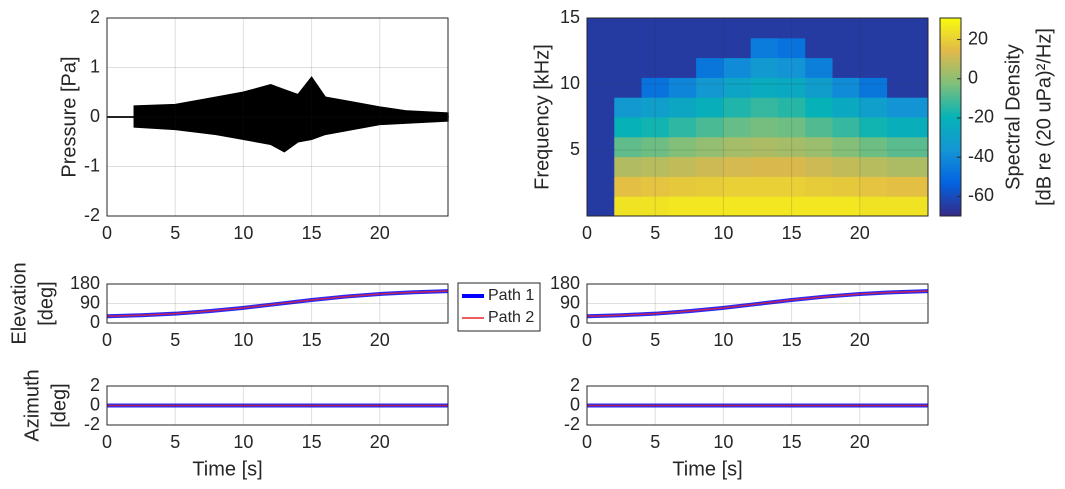 The width and height of the screenshot is (1065, 489). Describe the element at coordinates (278, 134) in the screenshot. I see `area` at that location.